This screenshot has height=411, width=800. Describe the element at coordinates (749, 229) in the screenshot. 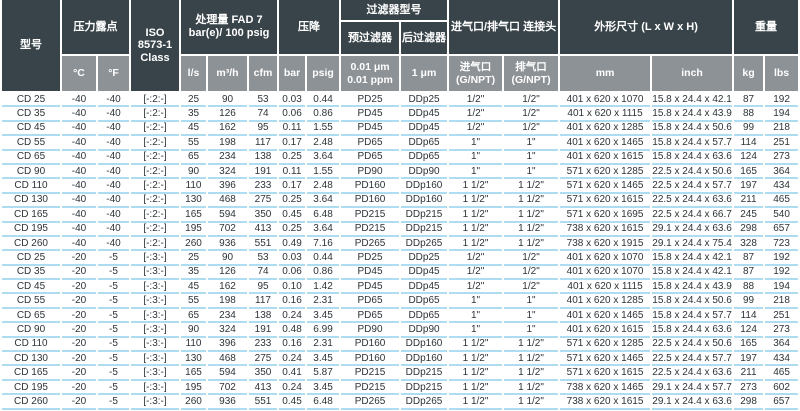

I see `cell-weight-kg: 298` at that location.